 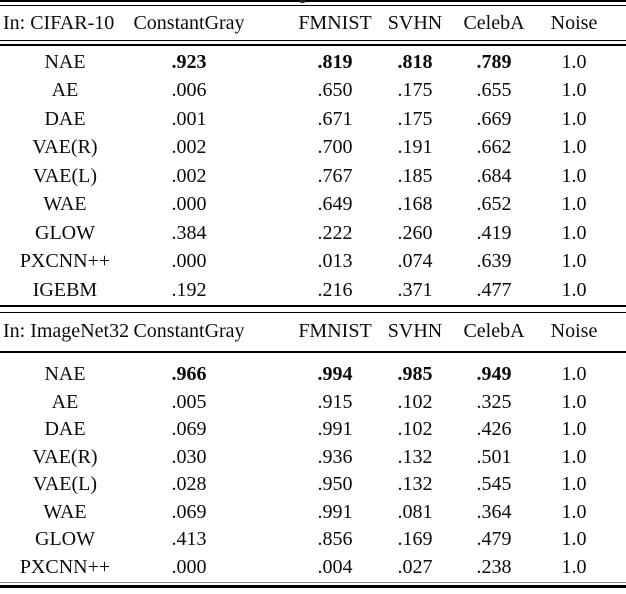 I want to click on metric-value: .639, so click(x=494, y=261).